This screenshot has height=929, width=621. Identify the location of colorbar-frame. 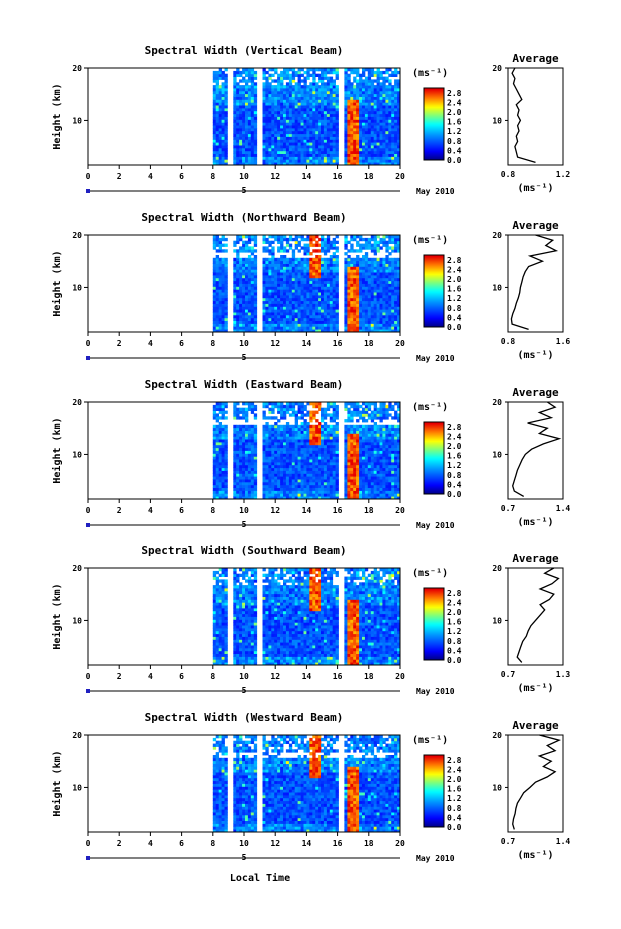
(434, 291).